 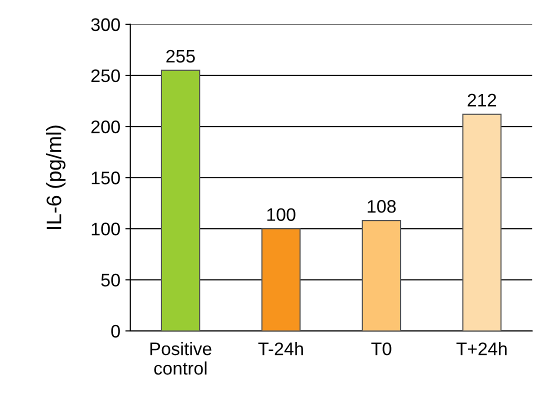 I want to click on y-tick-label: 200, so click(x=105, y=127).